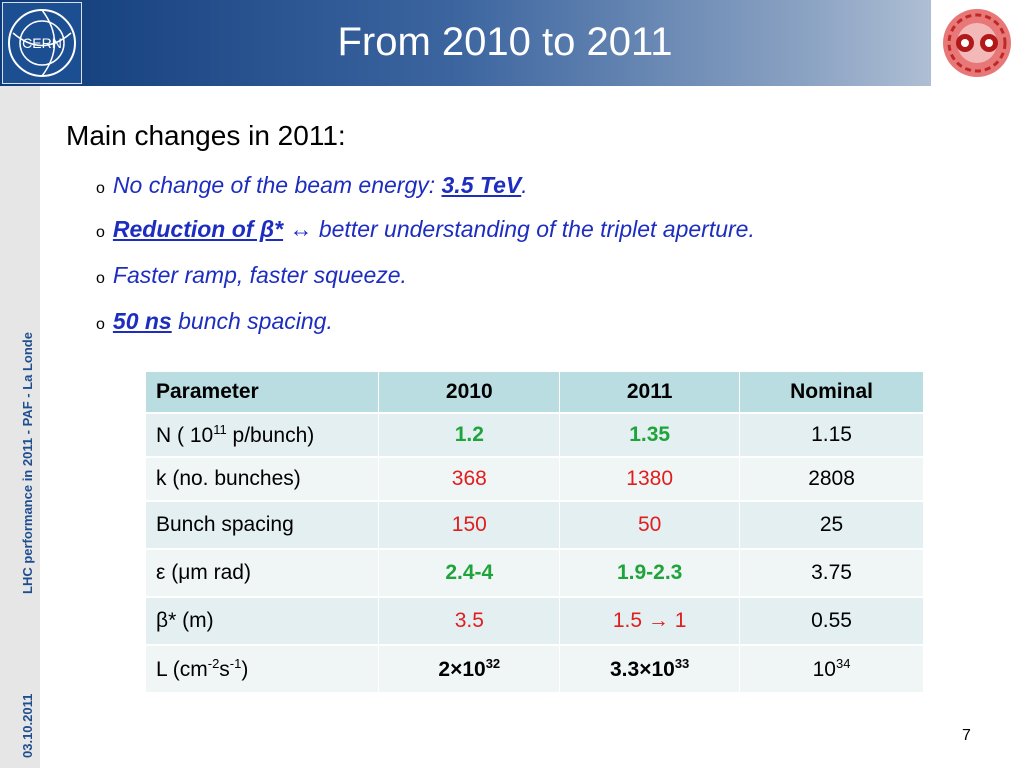 This screenshot has height=768, width=1024. I want to click on param-cell: β* (m), so click(263, 621).